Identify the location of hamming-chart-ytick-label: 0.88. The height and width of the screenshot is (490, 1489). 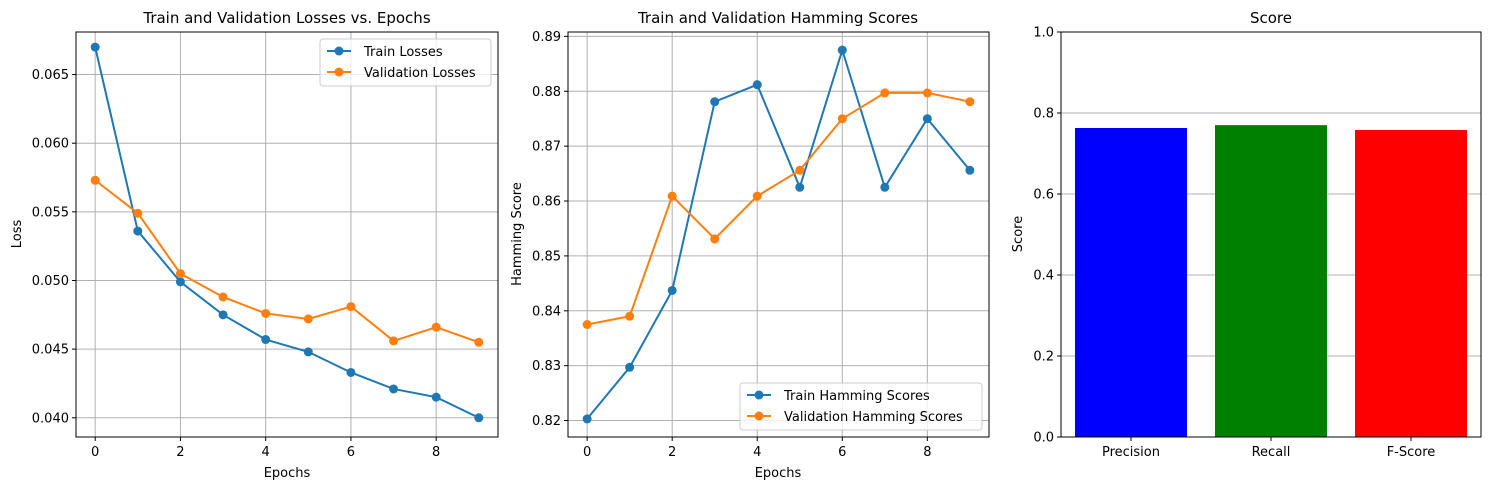
(546, 92).